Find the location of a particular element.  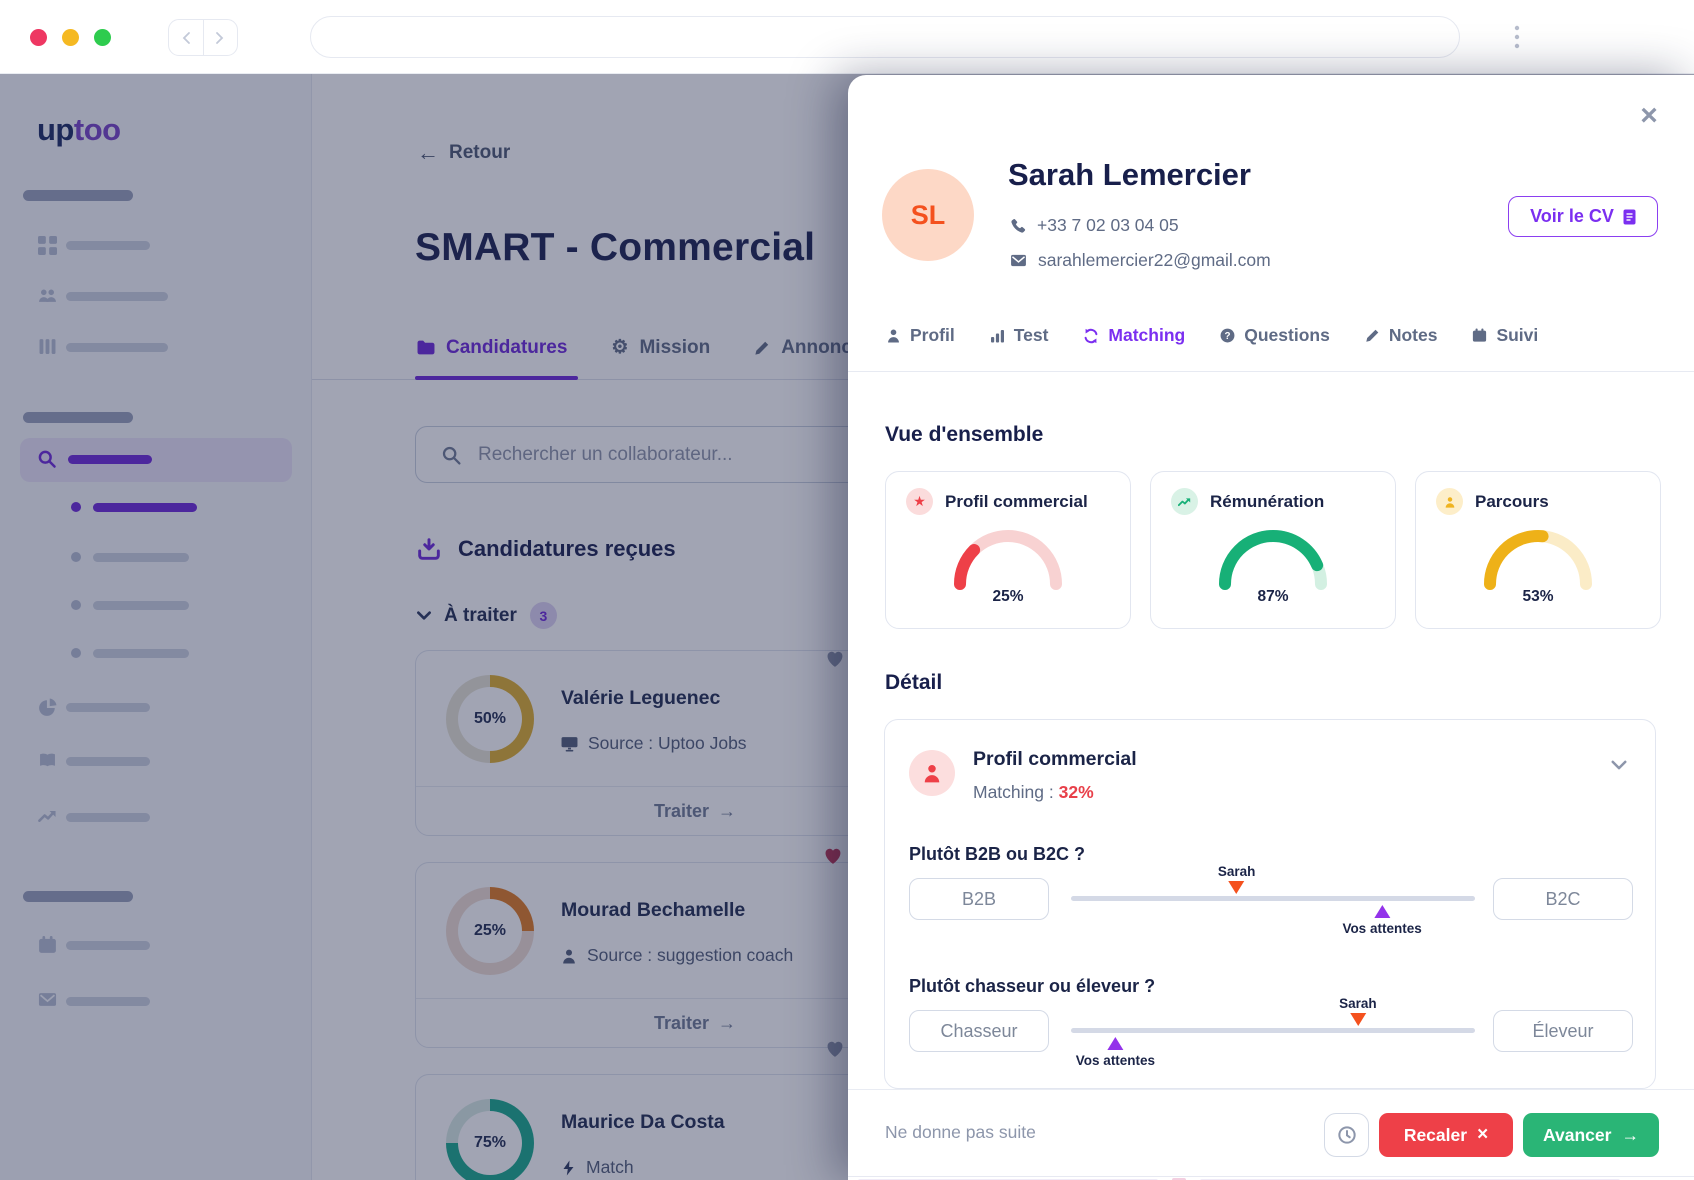

recaler-button: Recaler × is located at coordinates (1446, 1135).